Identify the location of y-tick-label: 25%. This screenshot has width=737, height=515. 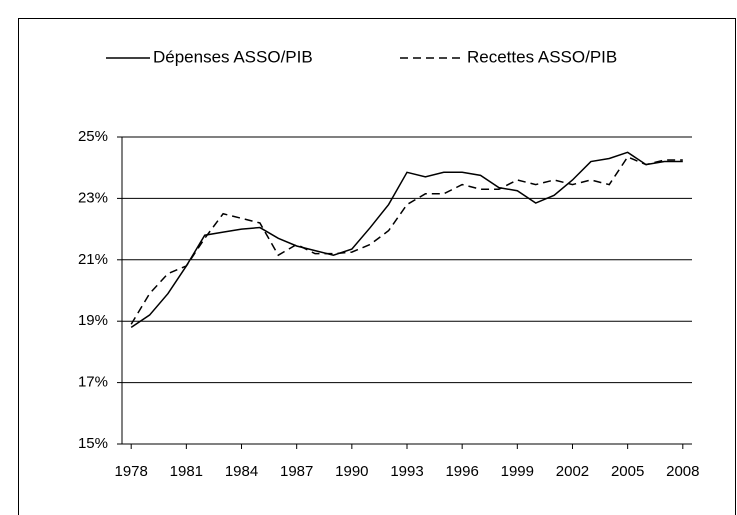
(93, 136).